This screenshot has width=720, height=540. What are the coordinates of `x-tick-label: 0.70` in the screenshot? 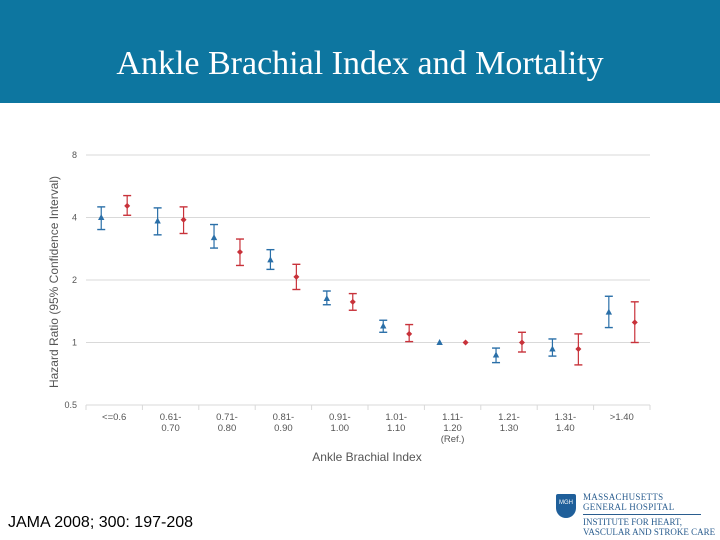 It's located at (170, 428).